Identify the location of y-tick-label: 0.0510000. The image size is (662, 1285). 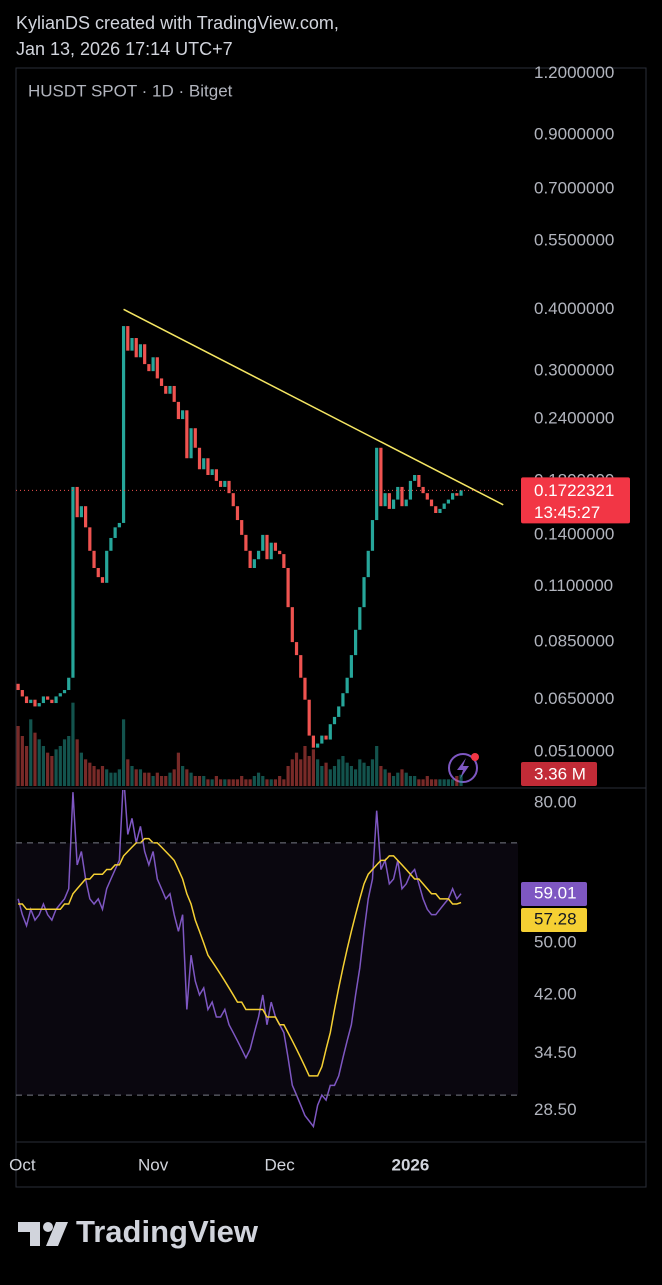
(574, 750).